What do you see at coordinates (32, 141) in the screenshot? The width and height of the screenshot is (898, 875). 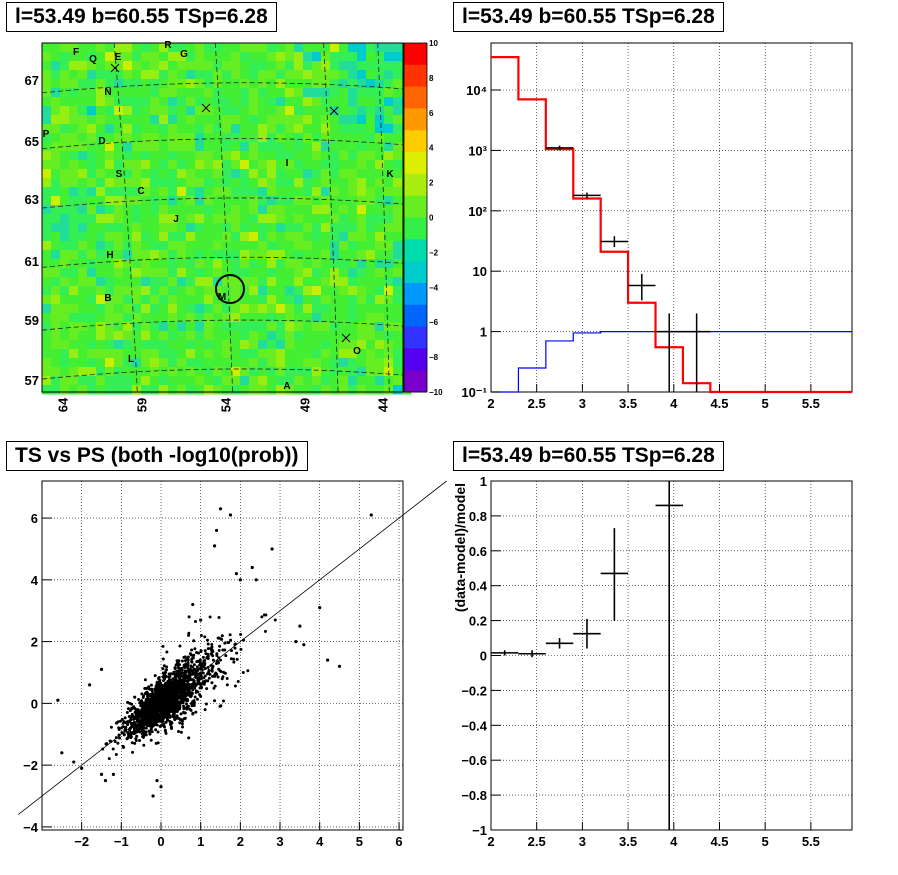 I see `y-tick-label: 65` at bounding box center [32, 141].